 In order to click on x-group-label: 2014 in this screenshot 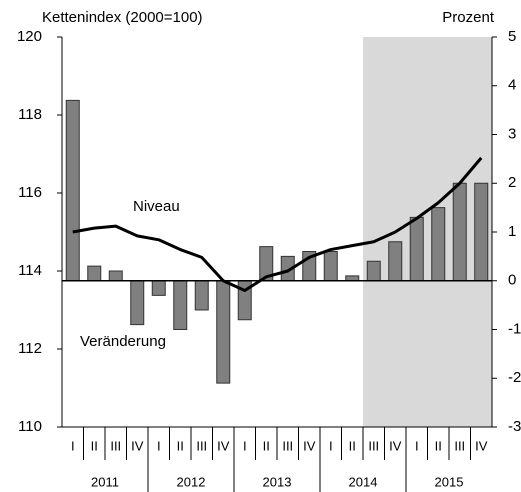, I will do `click(363, 481)`.